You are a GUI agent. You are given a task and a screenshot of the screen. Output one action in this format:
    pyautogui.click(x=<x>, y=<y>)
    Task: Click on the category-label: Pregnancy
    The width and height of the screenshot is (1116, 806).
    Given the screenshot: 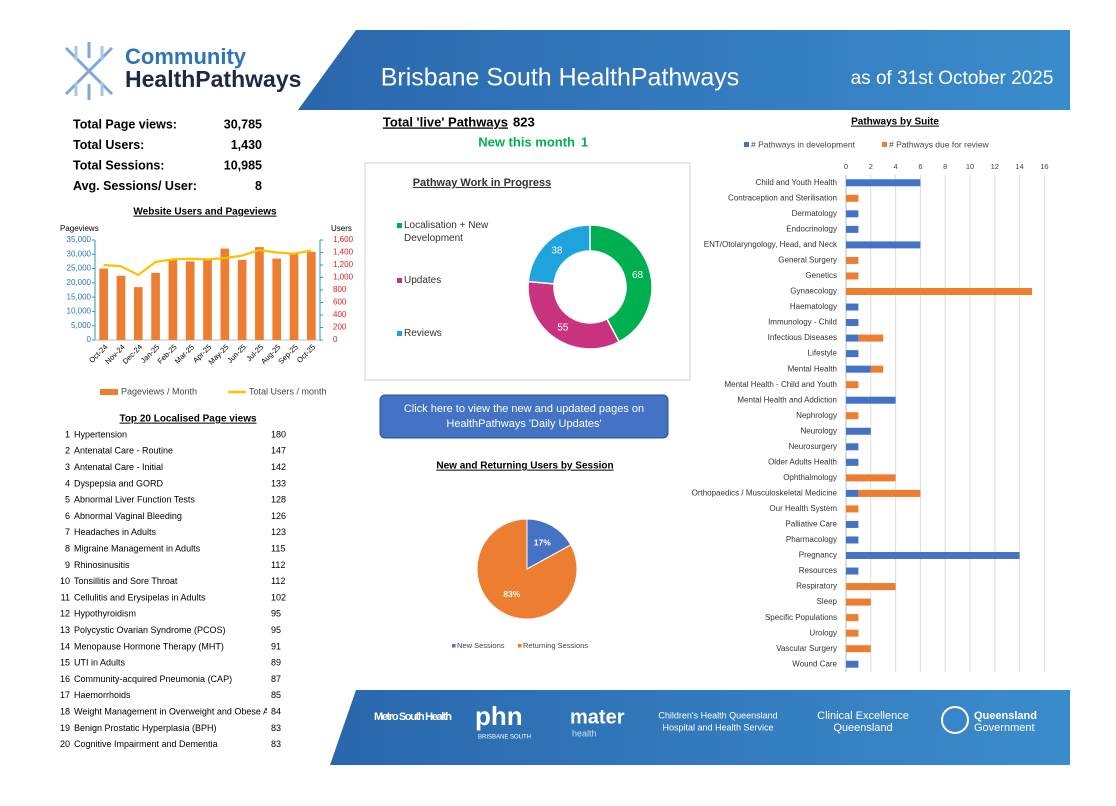 What is the action you would take?
    pyautogui.click(x=818, y=555)
    